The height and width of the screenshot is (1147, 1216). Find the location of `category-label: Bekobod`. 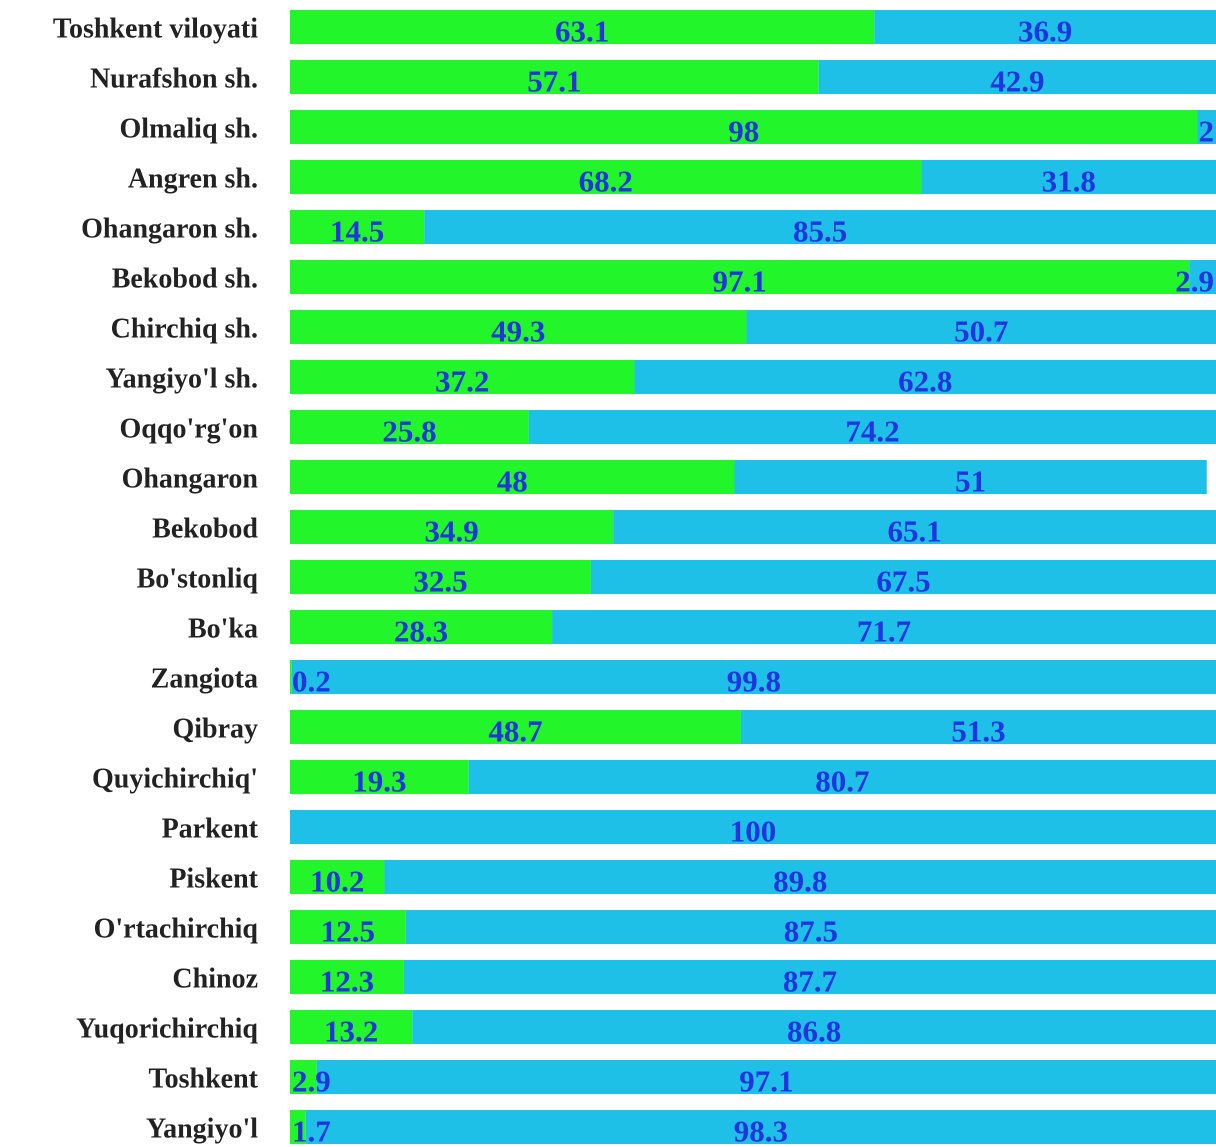

category-label: Bekobod is located at coordinates (205, 529).